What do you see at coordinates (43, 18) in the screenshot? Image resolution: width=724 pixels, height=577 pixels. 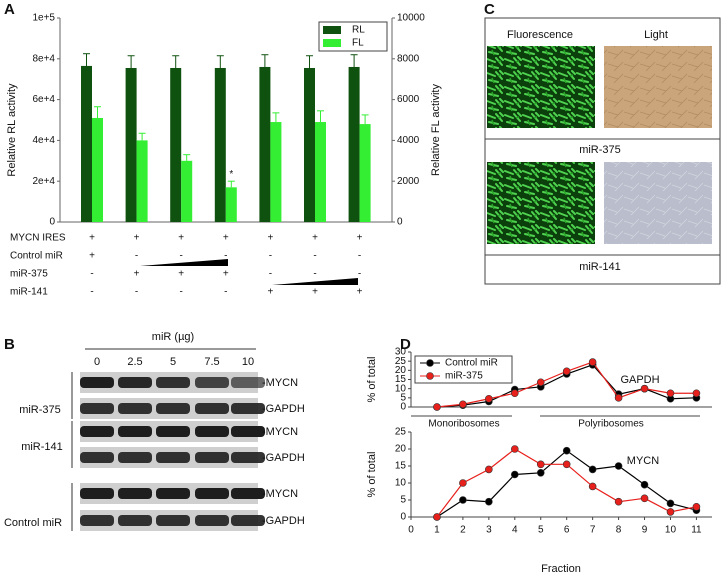 I see `y-tick-label: 1e+5` at bounding box center [43, 18].